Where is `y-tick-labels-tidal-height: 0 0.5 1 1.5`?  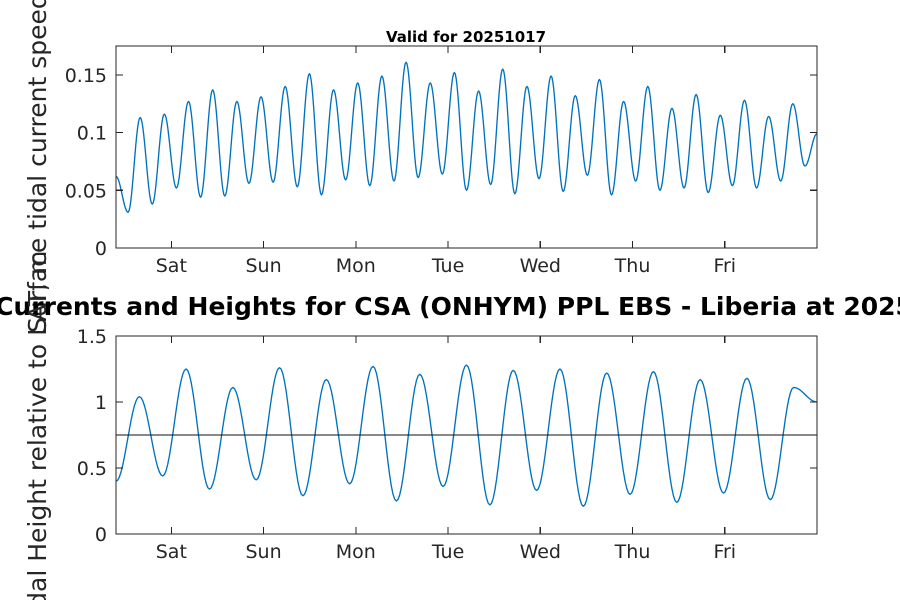 y-tick-labels-tidal-height: 0 0.5 1 1.5 is located at coordinates (92, 436).